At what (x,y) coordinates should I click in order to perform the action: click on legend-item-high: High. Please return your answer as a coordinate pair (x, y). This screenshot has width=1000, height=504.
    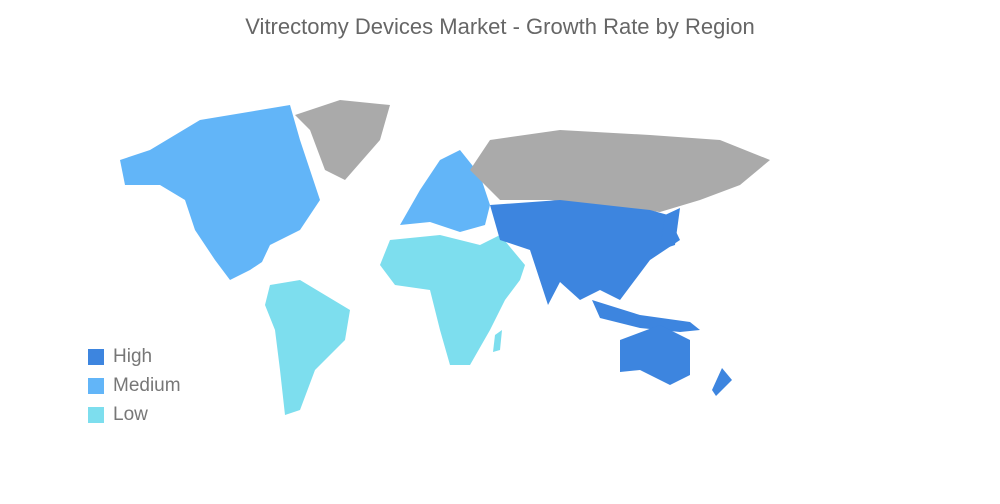
    Looking at the image, I should click on (134, 356).